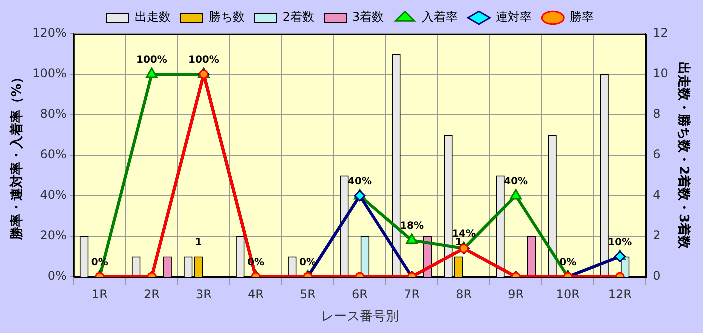 Image resolution: width=703 pixels, height=333 pixels. What do you see at coordinates (440, 17) in the screenshot?
I see `legend-label: 入着率` at bounding box center [440, 17].